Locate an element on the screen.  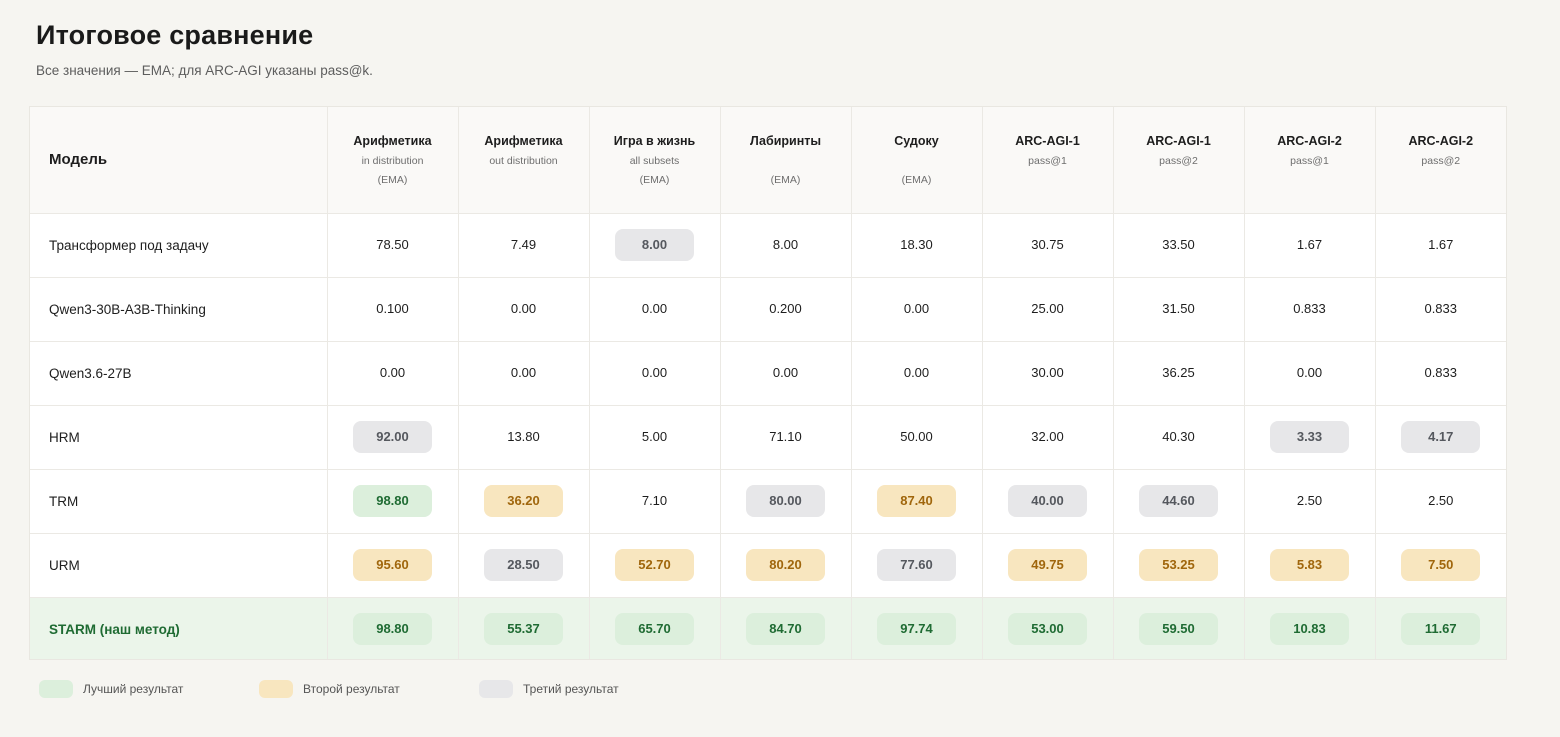
value-text: 32.00 is located at coordinates (1047, 436).